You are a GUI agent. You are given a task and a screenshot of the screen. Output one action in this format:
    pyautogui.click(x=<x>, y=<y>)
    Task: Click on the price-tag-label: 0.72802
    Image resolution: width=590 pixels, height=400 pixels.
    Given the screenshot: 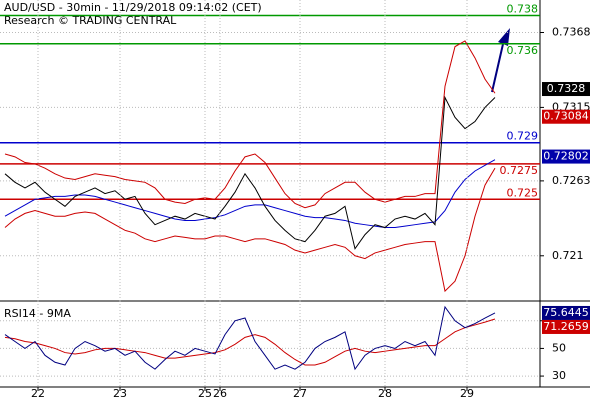 What is the action you would take?
    pyautogui.click(x=566, y=156)
    